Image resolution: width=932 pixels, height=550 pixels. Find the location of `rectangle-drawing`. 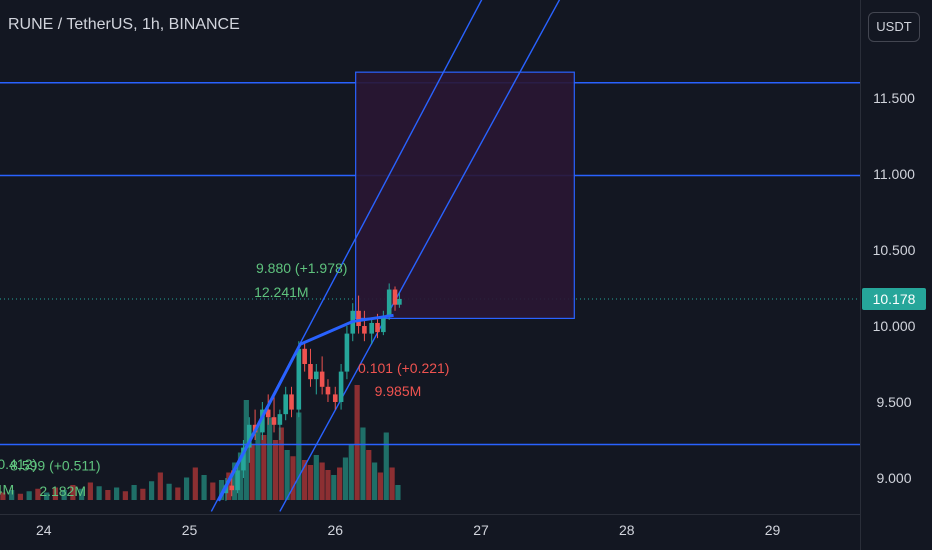

rectangle-drawing is located at coordinates (465, 195).